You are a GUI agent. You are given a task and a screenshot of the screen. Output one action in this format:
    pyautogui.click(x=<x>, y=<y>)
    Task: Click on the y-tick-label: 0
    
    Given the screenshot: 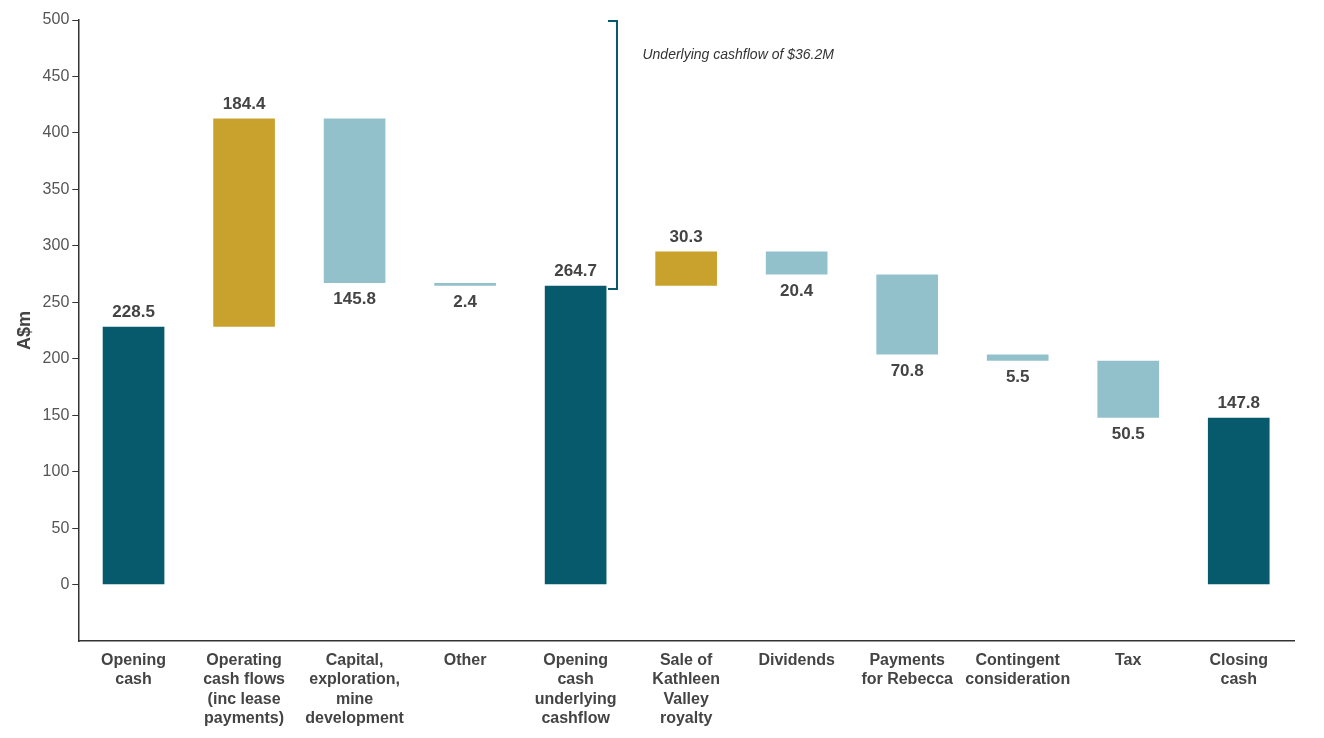 What is the action you would take?
    pyautogui.click(x=65, y=584)
    